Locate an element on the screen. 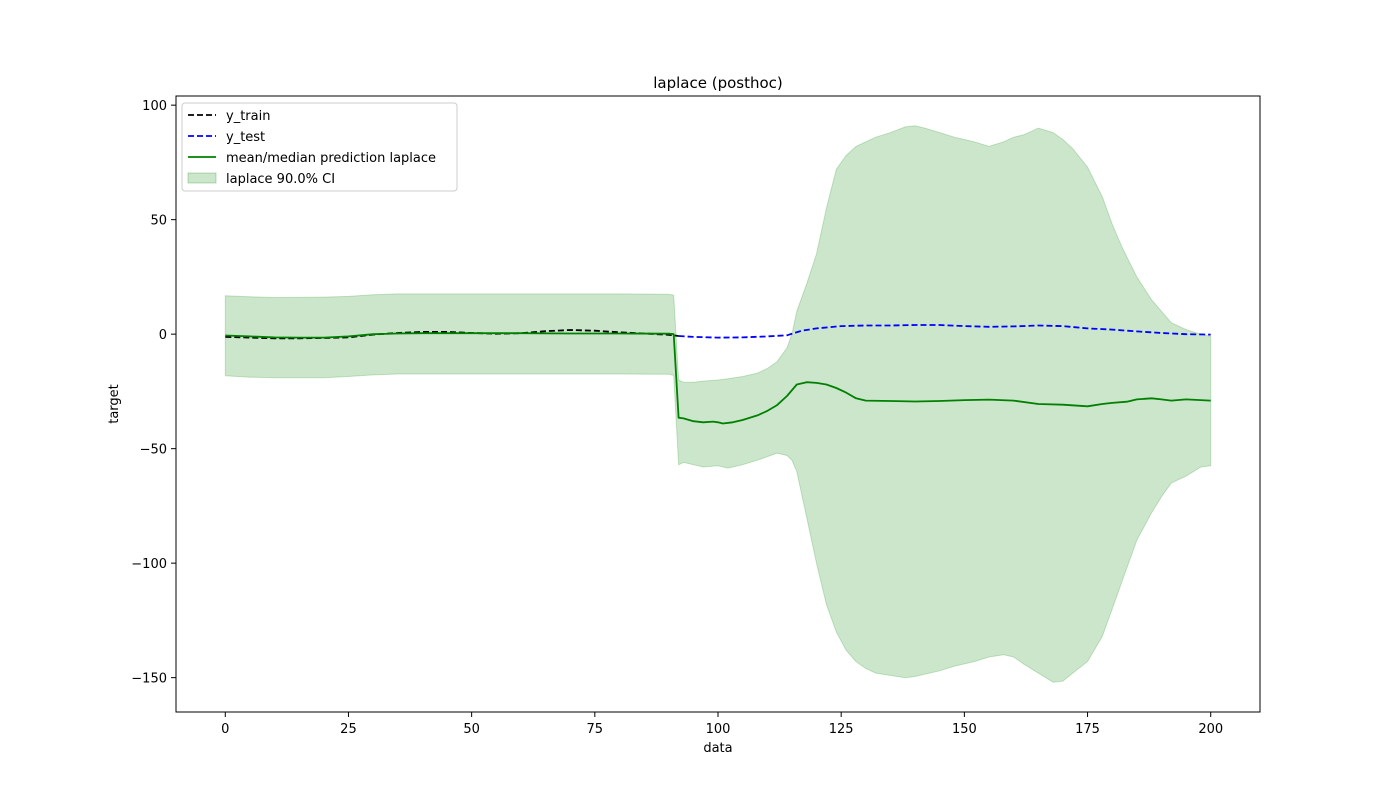 The height and width of the screenshot is (800, 1400). legend-label: y_train is located at coordinates (248, 116).